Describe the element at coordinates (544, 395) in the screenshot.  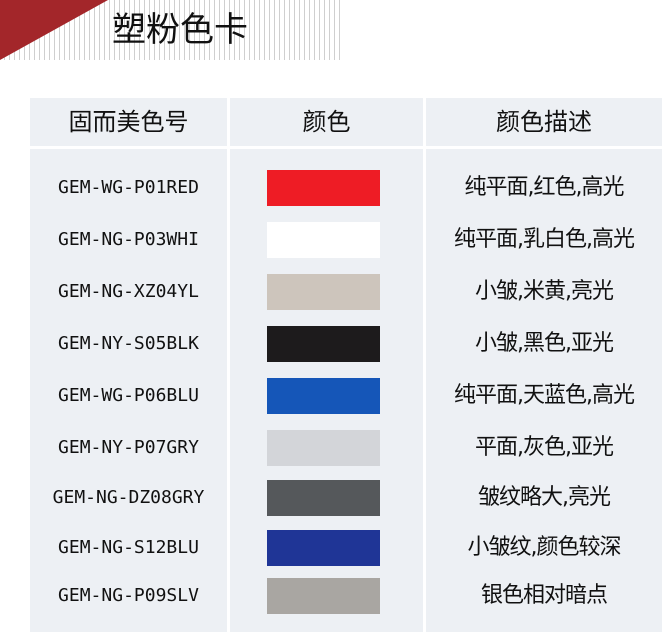
I see `color-description: 纯平面,天蓝色,高光` at that location.